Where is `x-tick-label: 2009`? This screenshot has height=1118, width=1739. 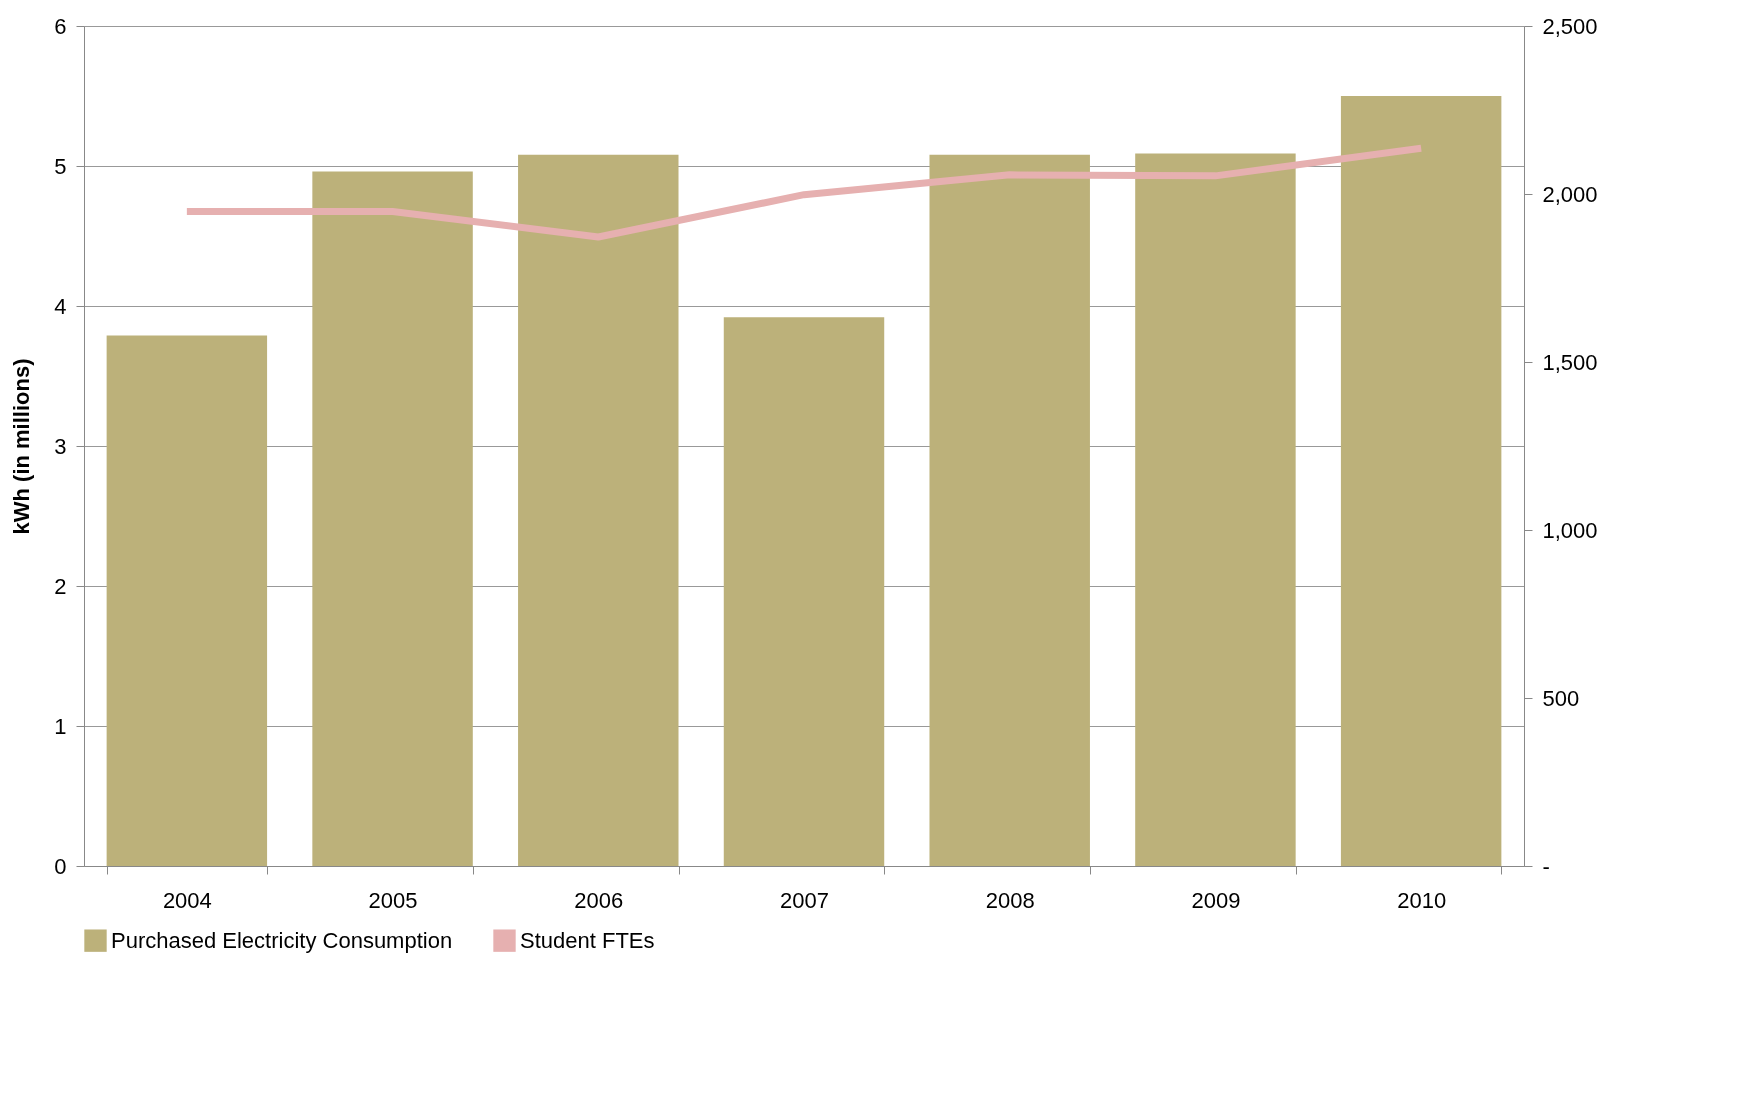
x-tick-label: 2009 is located at coordinates (1216, 900).